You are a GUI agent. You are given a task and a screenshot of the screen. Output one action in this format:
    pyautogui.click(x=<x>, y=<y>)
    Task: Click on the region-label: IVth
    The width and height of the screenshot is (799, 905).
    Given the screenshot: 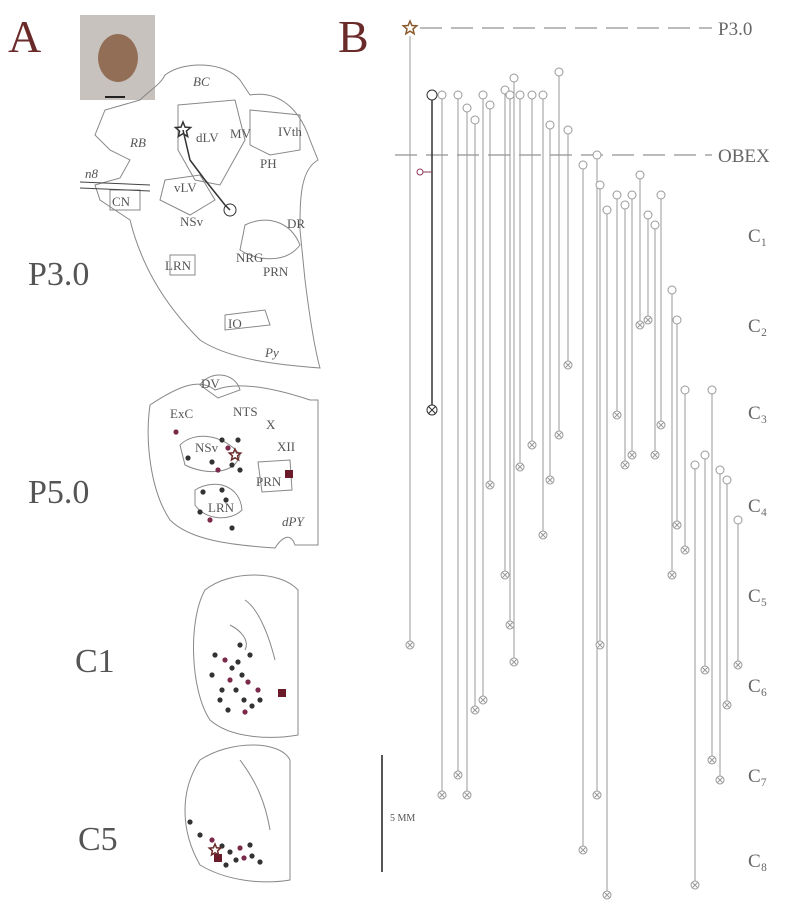 What is the action you would take?
    pyautogui.click(x=290, y=131)
    